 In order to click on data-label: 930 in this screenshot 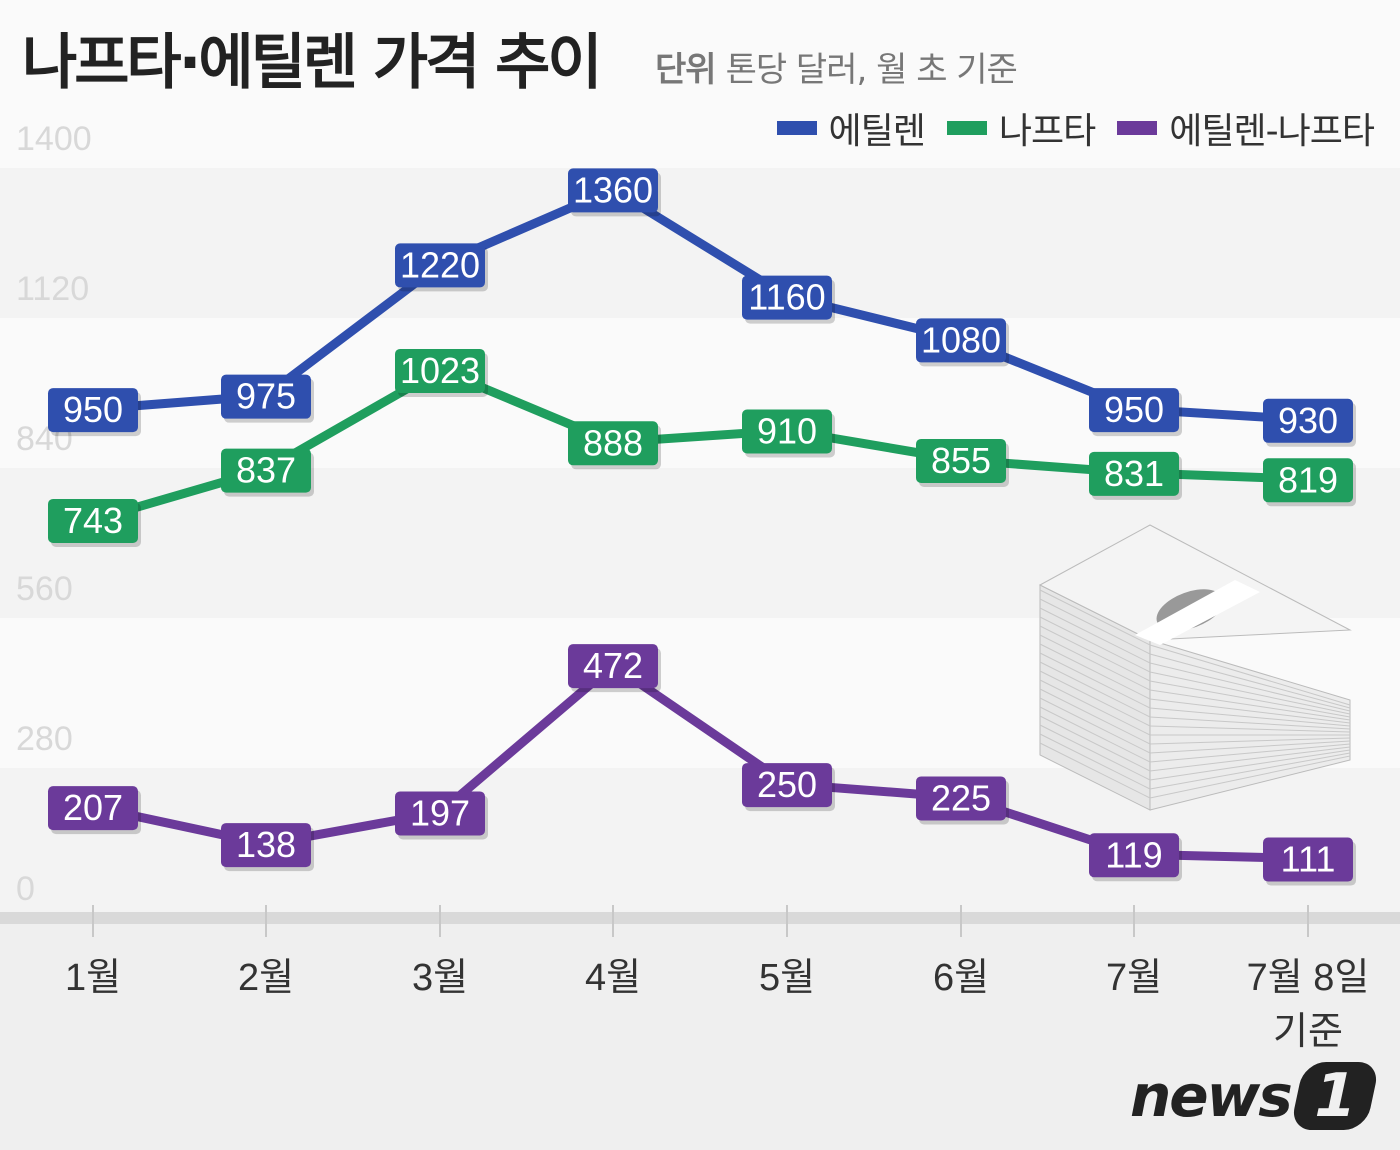, I will do `click(1308, 420)`.